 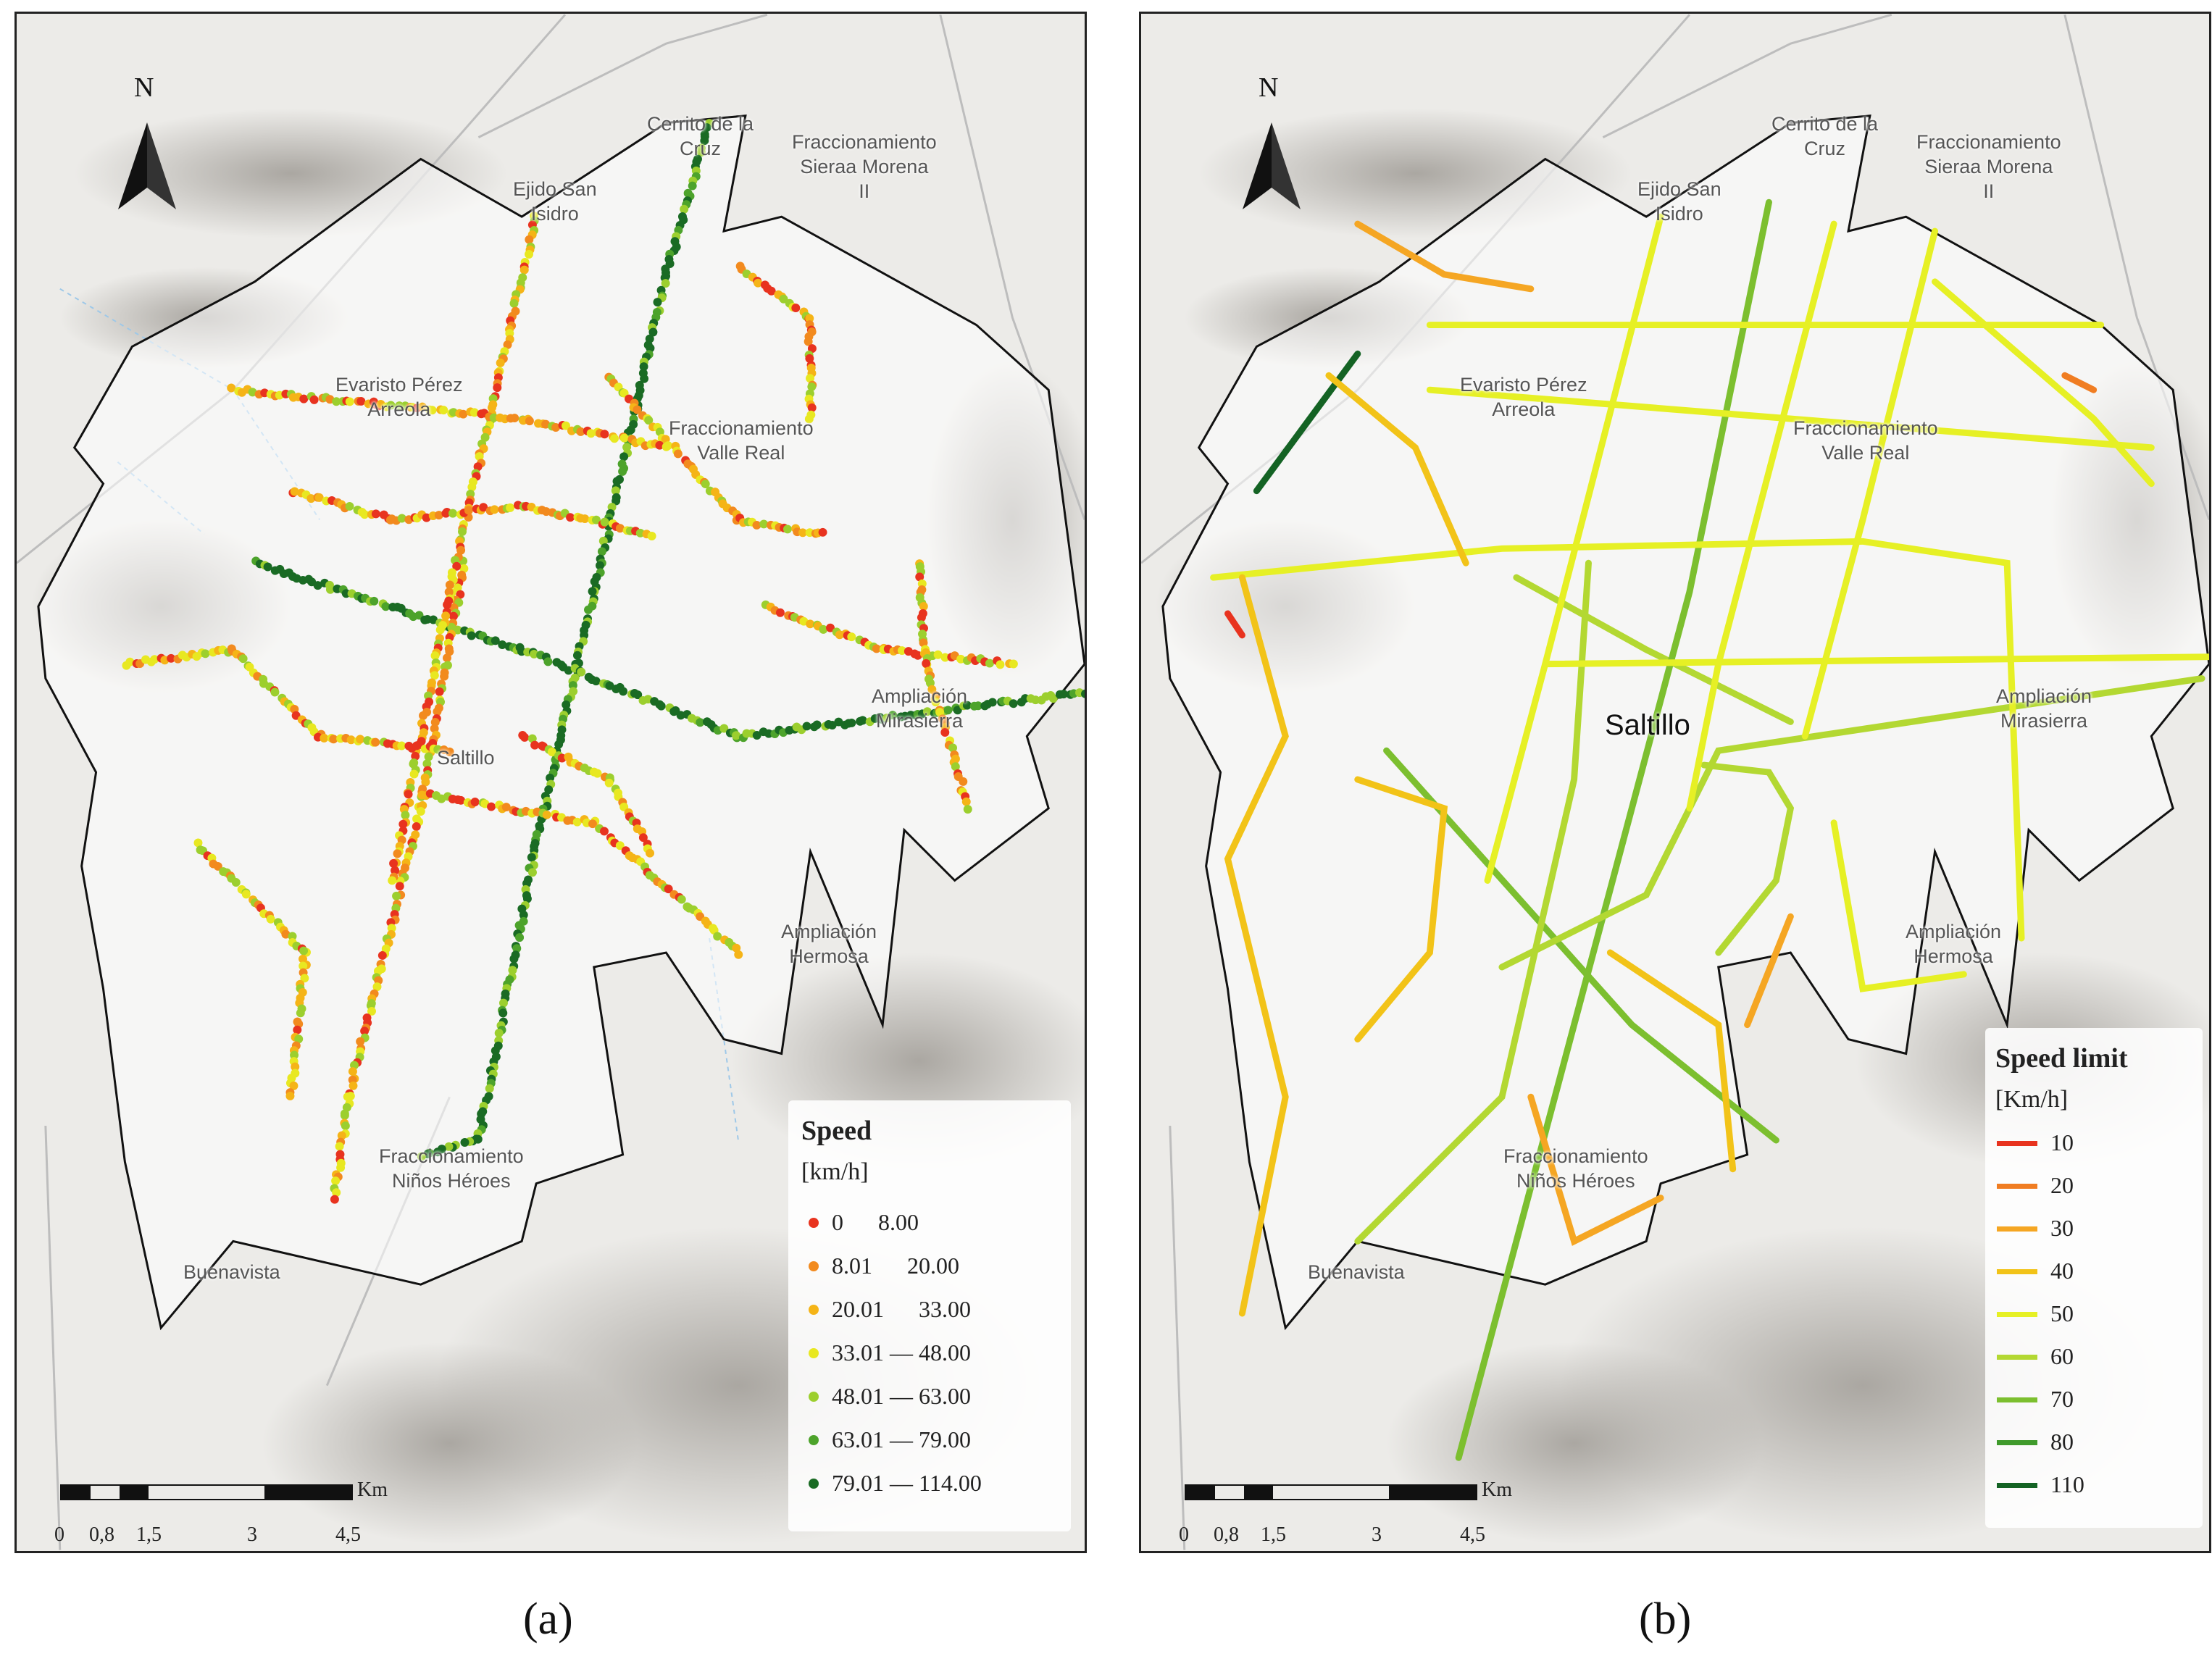 I want to click on place-label-ejido-san-isidro: Ejido San Isidro, so click(x=555, y=201).